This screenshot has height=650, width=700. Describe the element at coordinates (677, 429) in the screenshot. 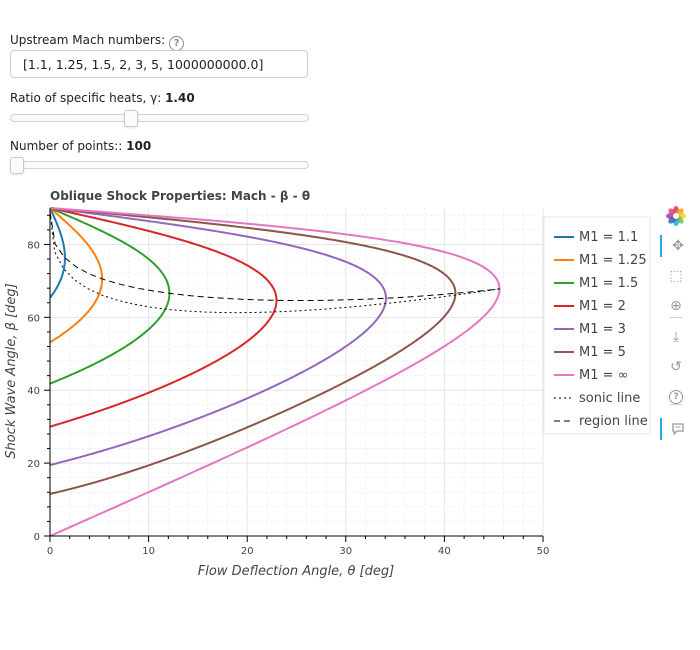

I see `hover-icon` at that location.